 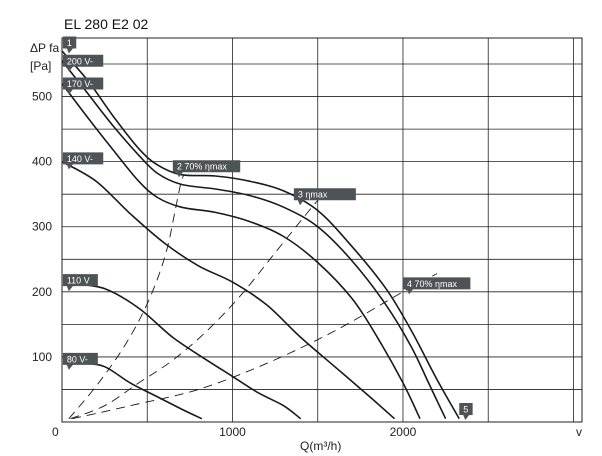 I want to click on curve-tag-4: 140 V-, so click(x=83, y=161).